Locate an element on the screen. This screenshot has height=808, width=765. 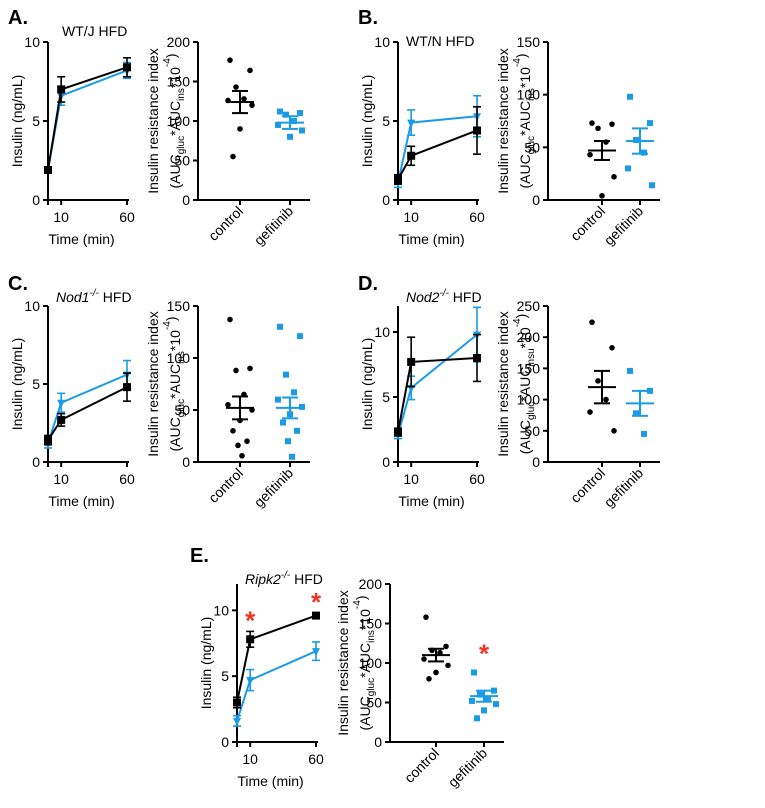
panel-label-e: E. is located at coordinates (199, 556).